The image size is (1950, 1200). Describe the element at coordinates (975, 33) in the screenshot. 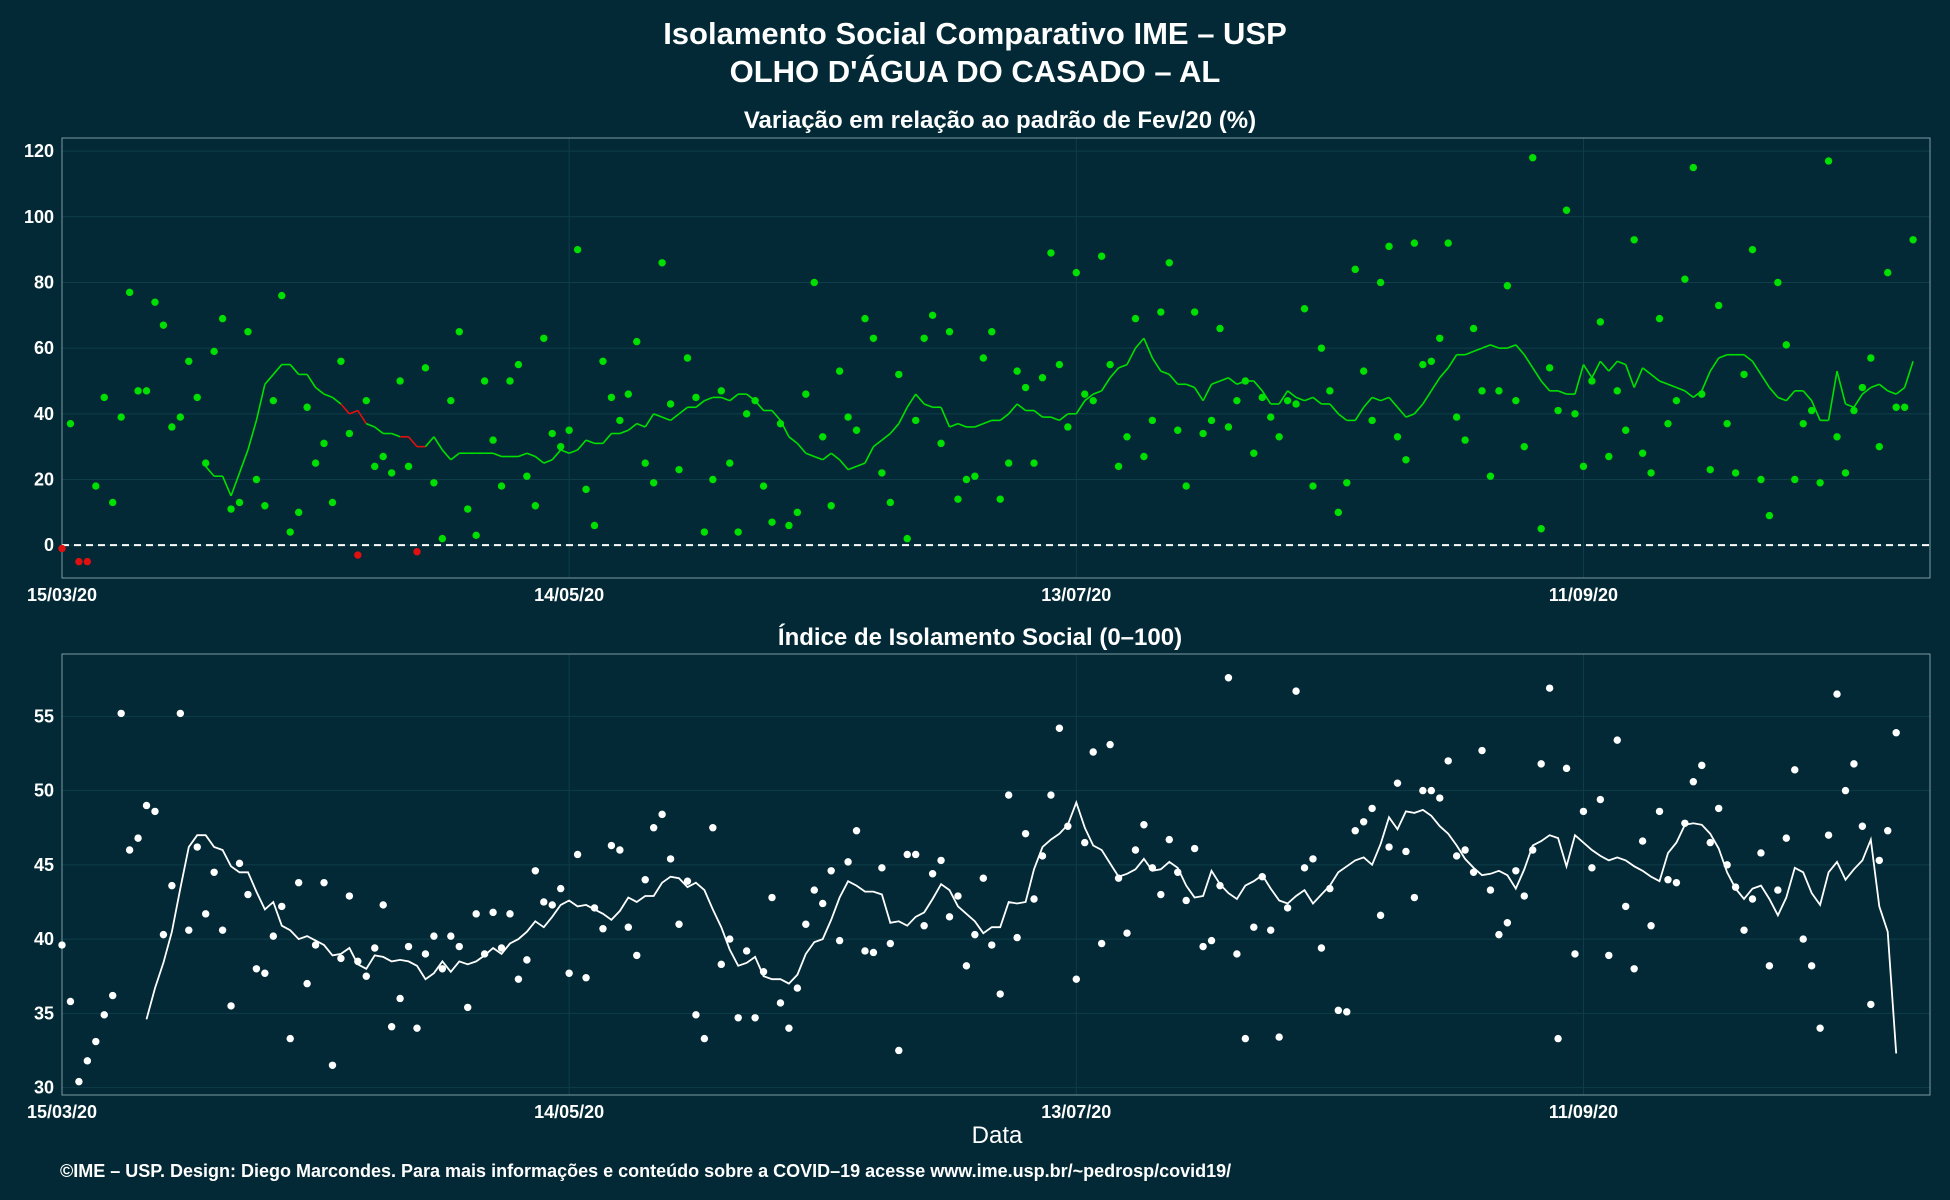

I see `figure-title-line1: Isolamento Social Comparativo IME – USP` at that location.